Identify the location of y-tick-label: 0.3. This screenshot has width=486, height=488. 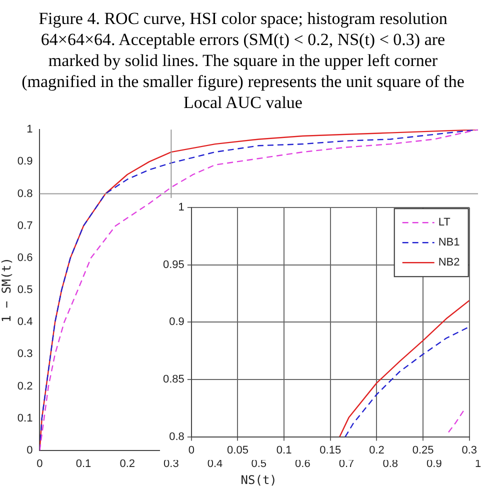
(25, 354).